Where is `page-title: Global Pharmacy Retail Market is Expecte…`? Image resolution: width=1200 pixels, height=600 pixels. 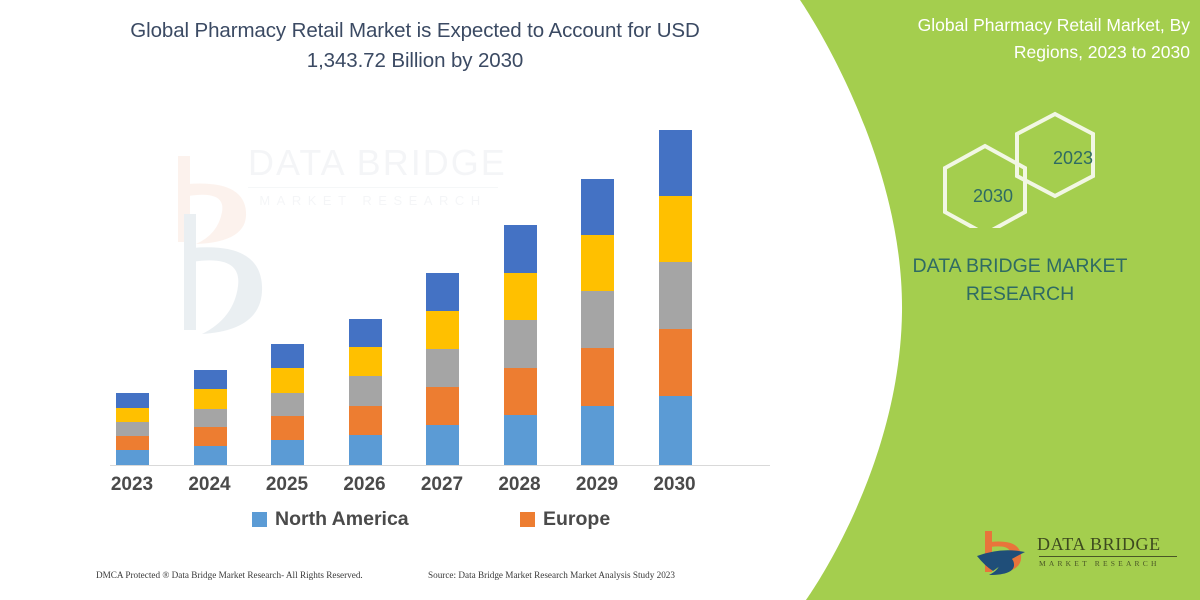
page-title: Global Pharmacy Retail Market is Expecte… is located at coordinates (415, 45).